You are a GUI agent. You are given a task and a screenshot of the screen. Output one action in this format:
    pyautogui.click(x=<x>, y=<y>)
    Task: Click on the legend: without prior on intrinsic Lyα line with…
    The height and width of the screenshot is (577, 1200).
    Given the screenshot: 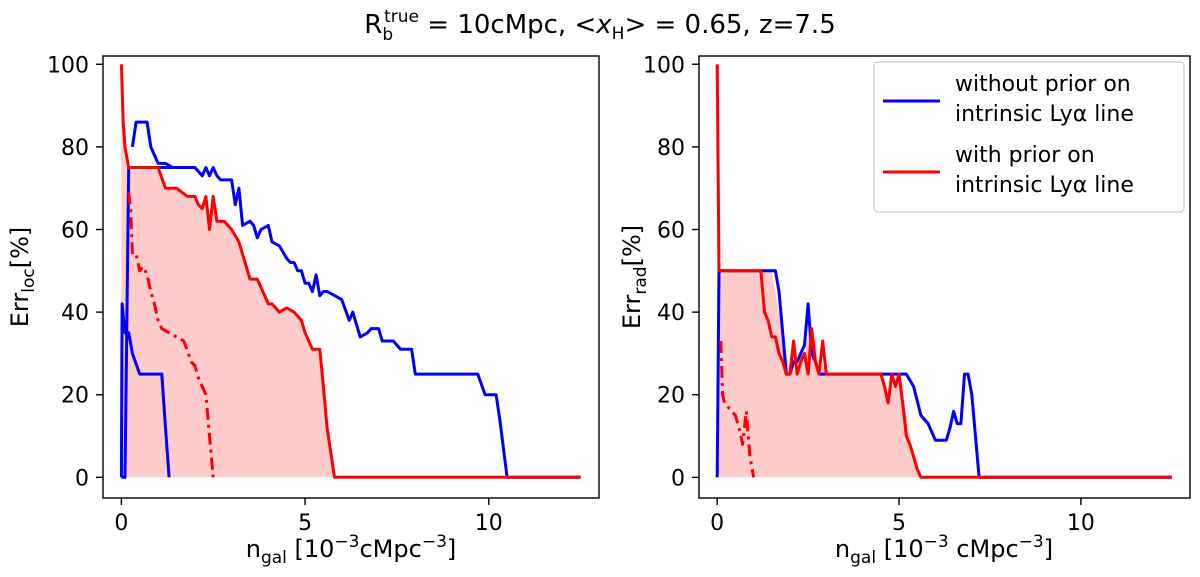 What is the action you would take?
    pyautogui.click(x=1029, y=137)
    